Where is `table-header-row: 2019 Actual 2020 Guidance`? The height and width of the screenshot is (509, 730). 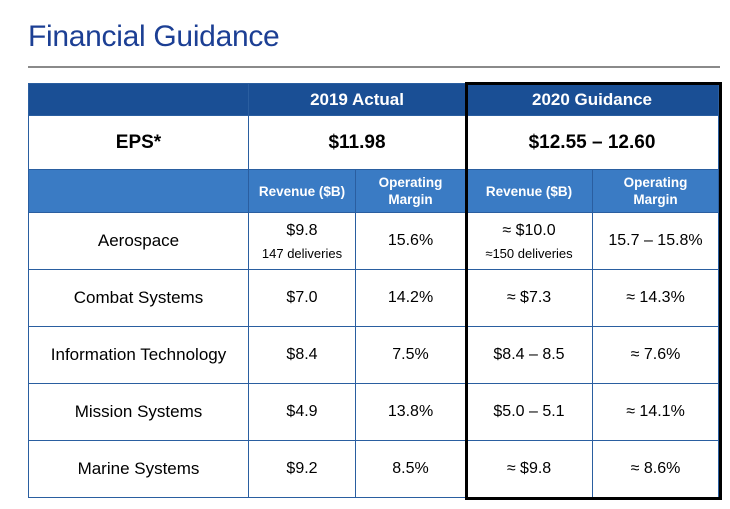
table-header-row: 2019 Actual 2020 Guidance is located at coordinates (374, 99).